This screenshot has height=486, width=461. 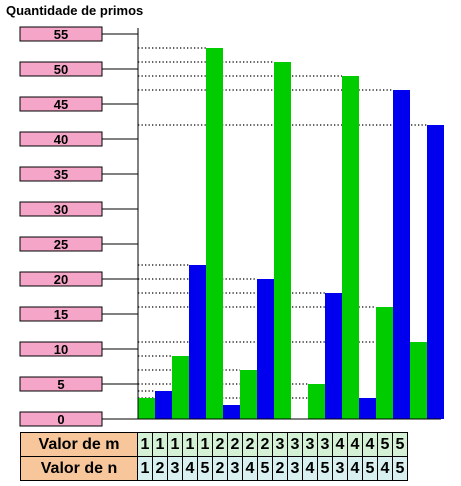 What do you see at coordinates (75, 10) in the screenshot?
I see `chart-title: Quantidade de primos` at bounding box center [75, 10].